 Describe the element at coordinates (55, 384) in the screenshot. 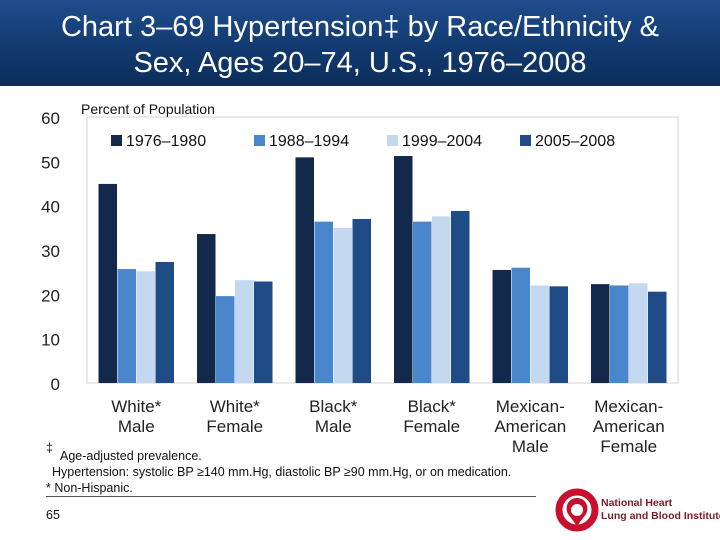

I see `y-tick-label: 0` at that location.